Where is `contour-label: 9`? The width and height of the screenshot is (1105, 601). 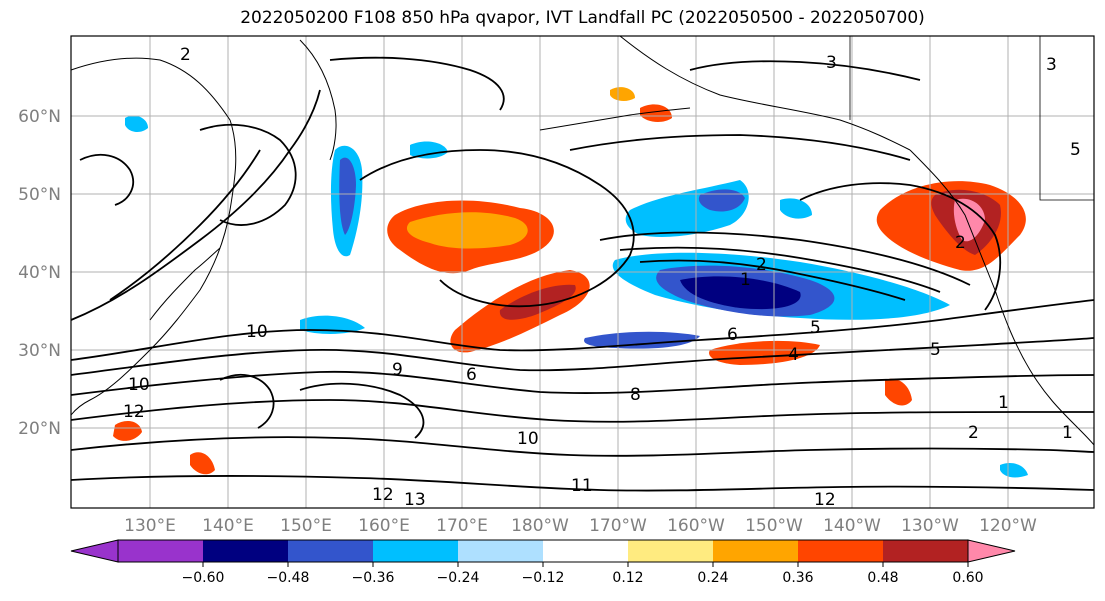 contour-label: 9 is located at coordinates (397, 370).